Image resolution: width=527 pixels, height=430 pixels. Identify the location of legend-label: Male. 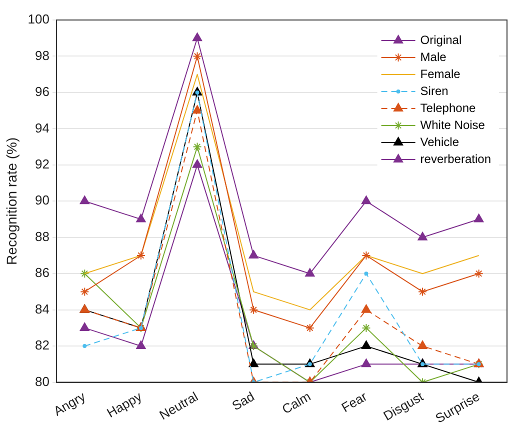
(433, 57).